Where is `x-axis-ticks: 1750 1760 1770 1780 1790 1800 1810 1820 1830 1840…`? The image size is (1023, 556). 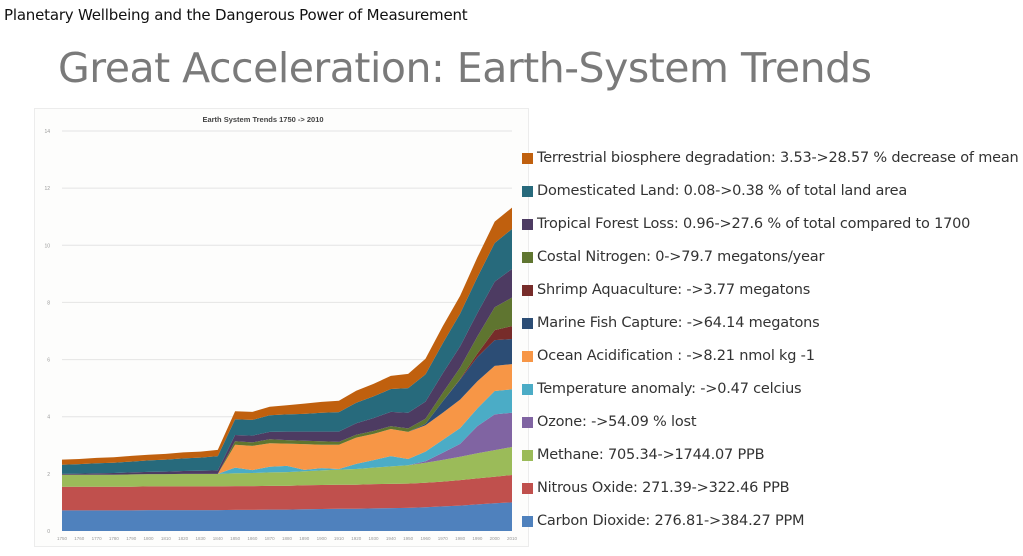
x-axis-ticks: 1750 1760 1770 1780 1790 1800 1810 1820 1830 1840… is located at coordinates (287, 538).